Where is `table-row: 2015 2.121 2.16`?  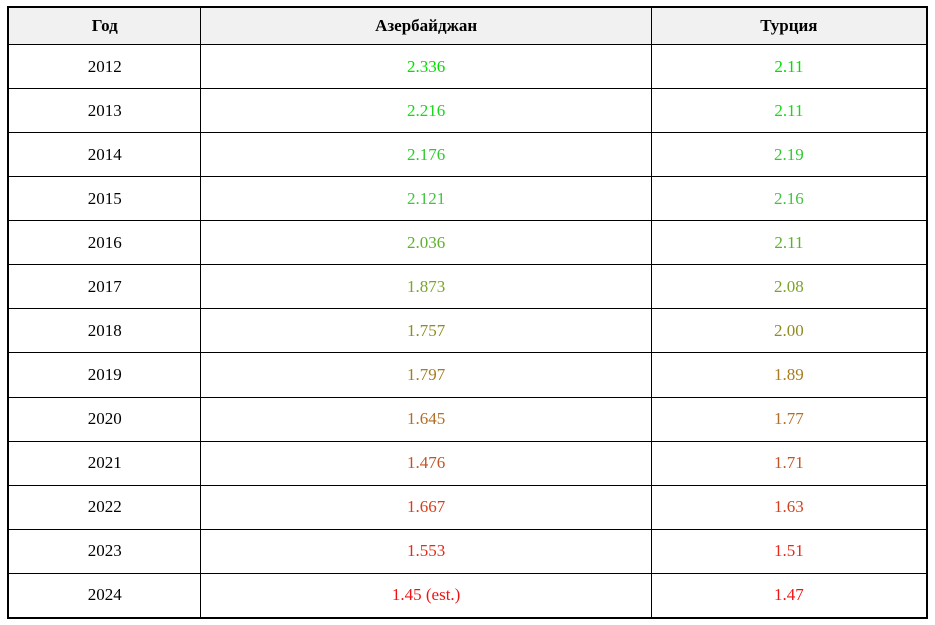 table-row: 2015 2.121 2.16 is located at coordinates (467, 199).